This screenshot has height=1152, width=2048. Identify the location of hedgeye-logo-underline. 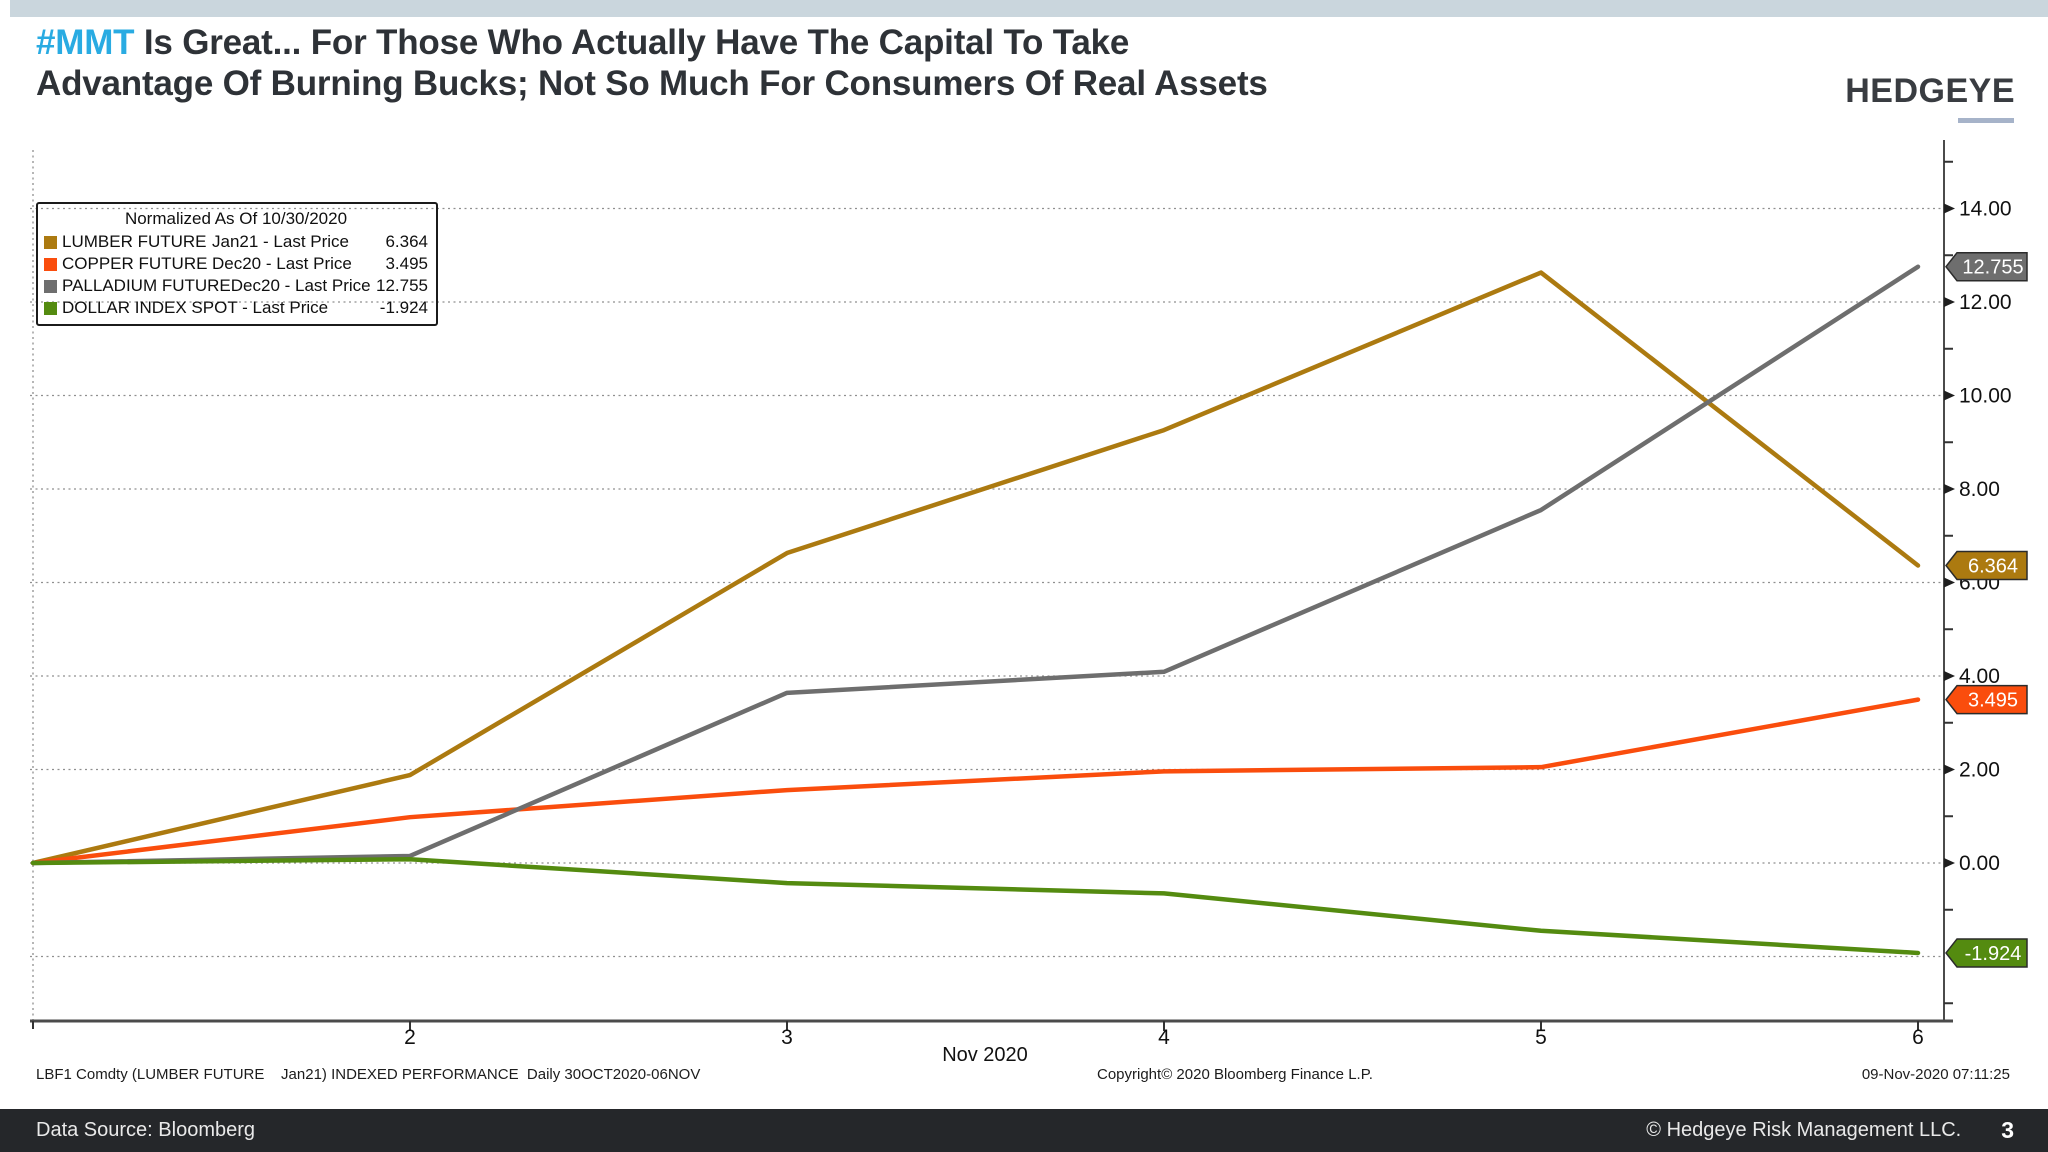
(1986, 120).